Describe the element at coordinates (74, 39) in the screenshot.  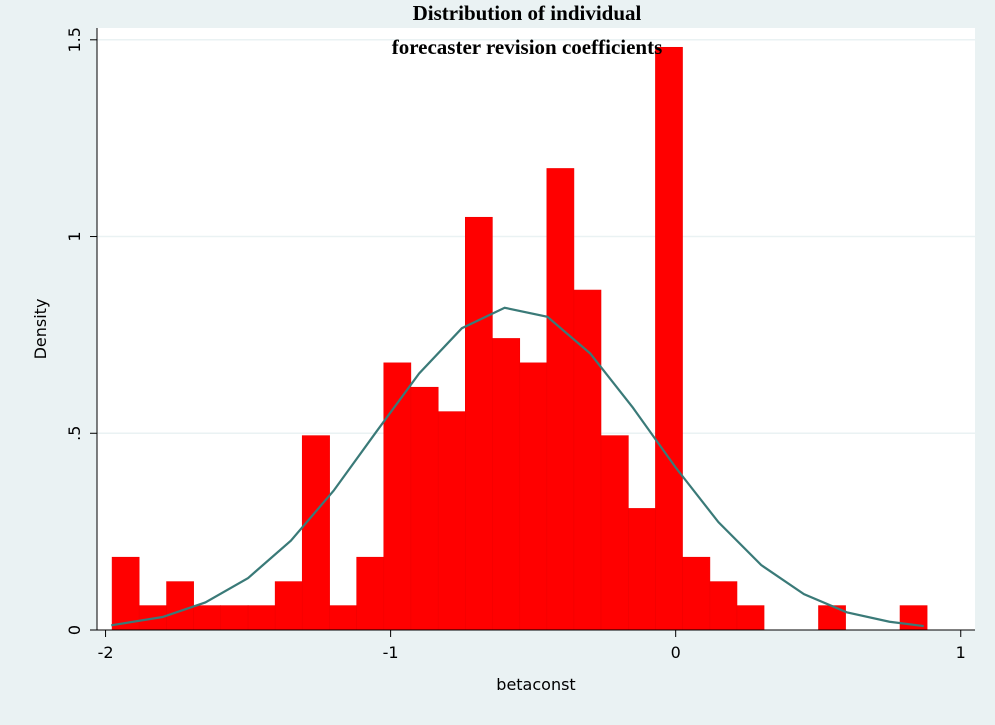
I see `y-tick-label: 1.5` at that location.